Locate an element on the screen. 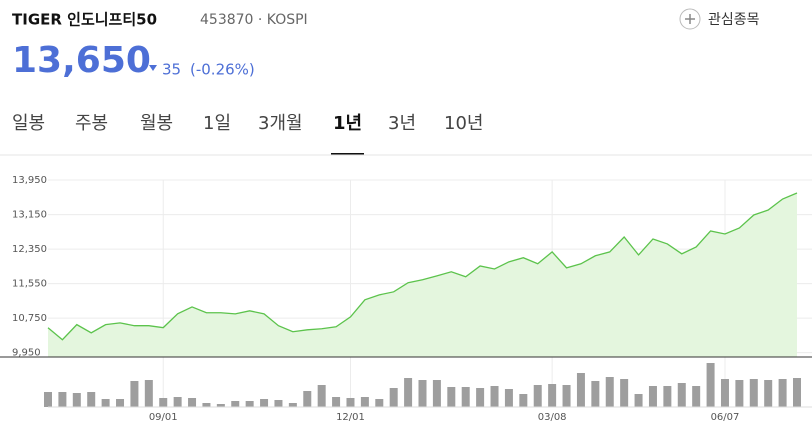 The width and height of the screenshot is (812, 427). tab: 월봉 is located at coordinates (156, 123).